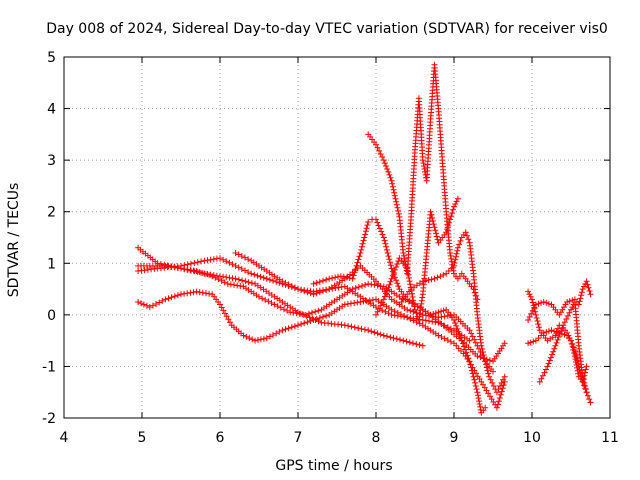 This screenshot has width=640, height=480. What do you see at coordinates (64, 438) in the screenshot?
I see `x-tick-label: 4` at bounding box center [64, 438].